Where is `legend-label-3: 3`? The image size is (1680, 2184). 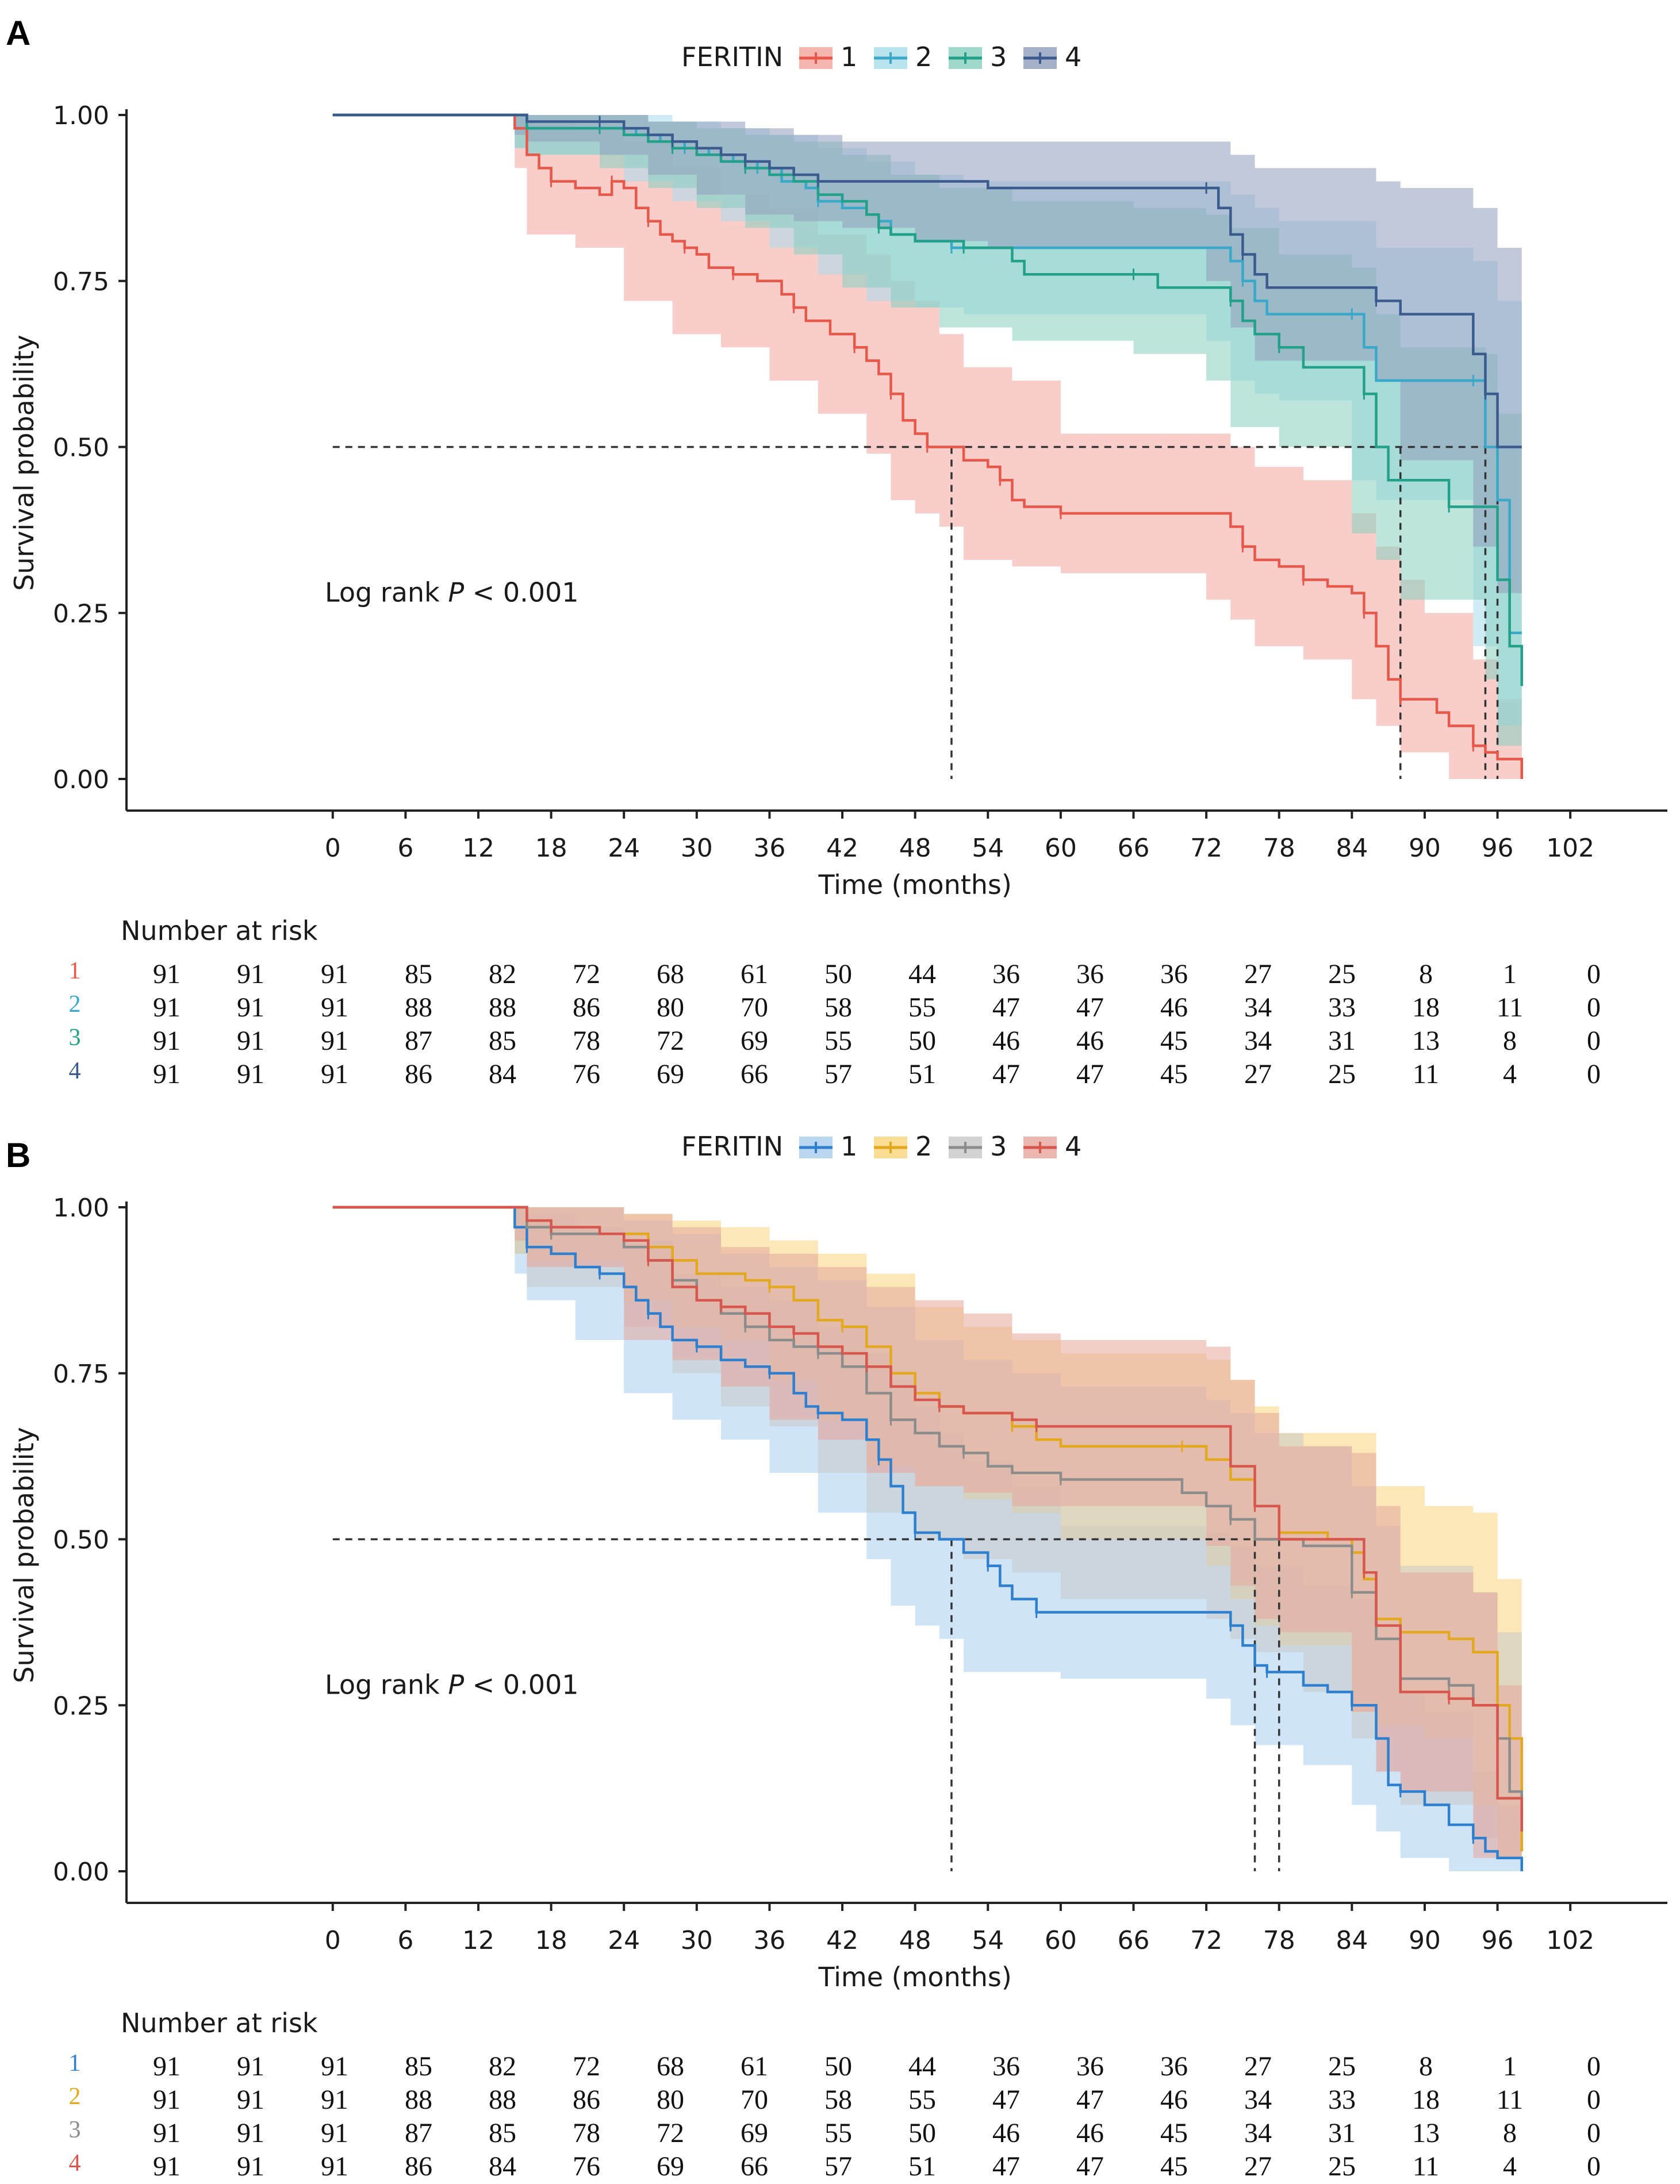
legend-label-3: 3 is located at coordinates (998, 57).